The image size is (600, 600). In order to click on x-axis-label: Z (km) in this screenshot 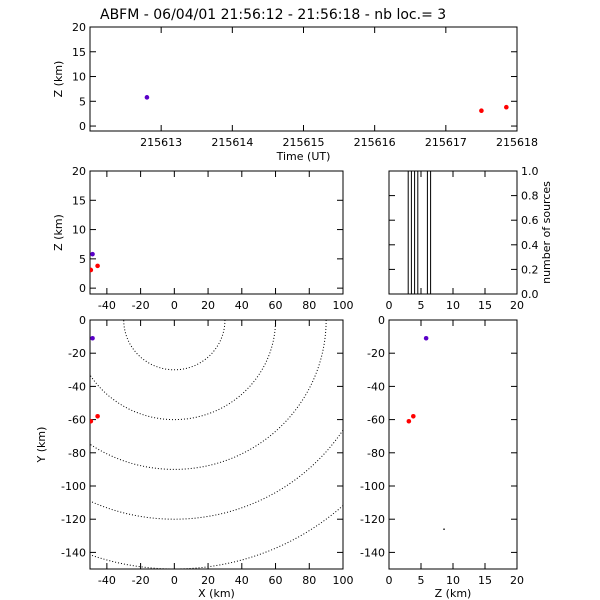, I will do `click(453, 593)`.